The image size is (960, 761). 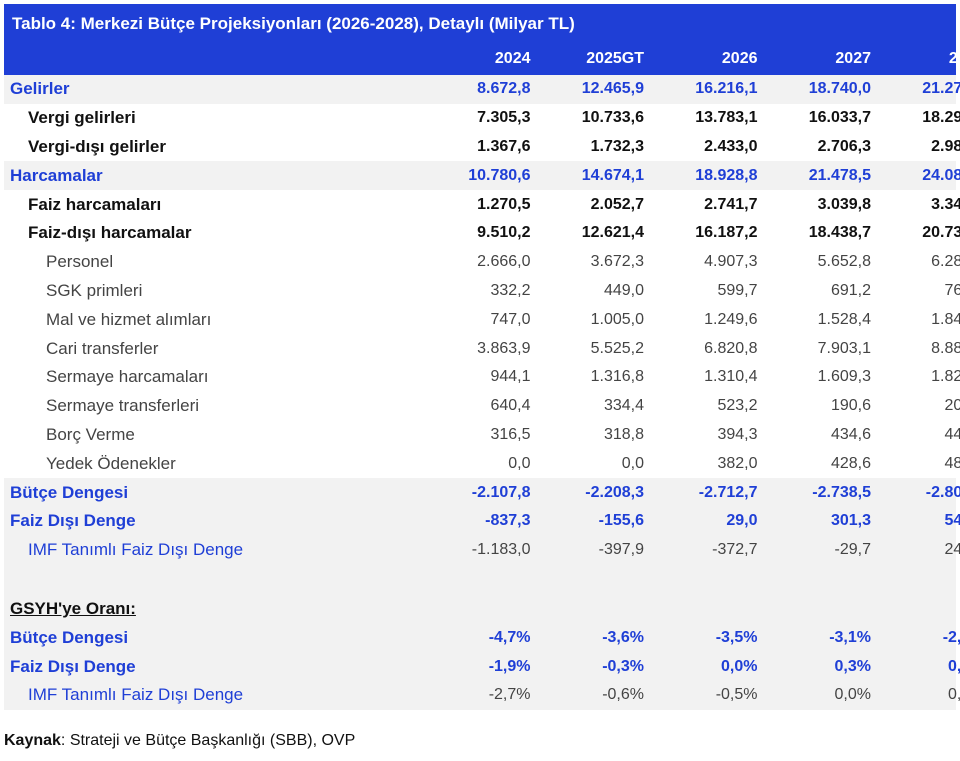 What do you see at coordinates (850, 434) in the screenshot?
I see `table-cell: 434,6` at bounding box center [850, 434].